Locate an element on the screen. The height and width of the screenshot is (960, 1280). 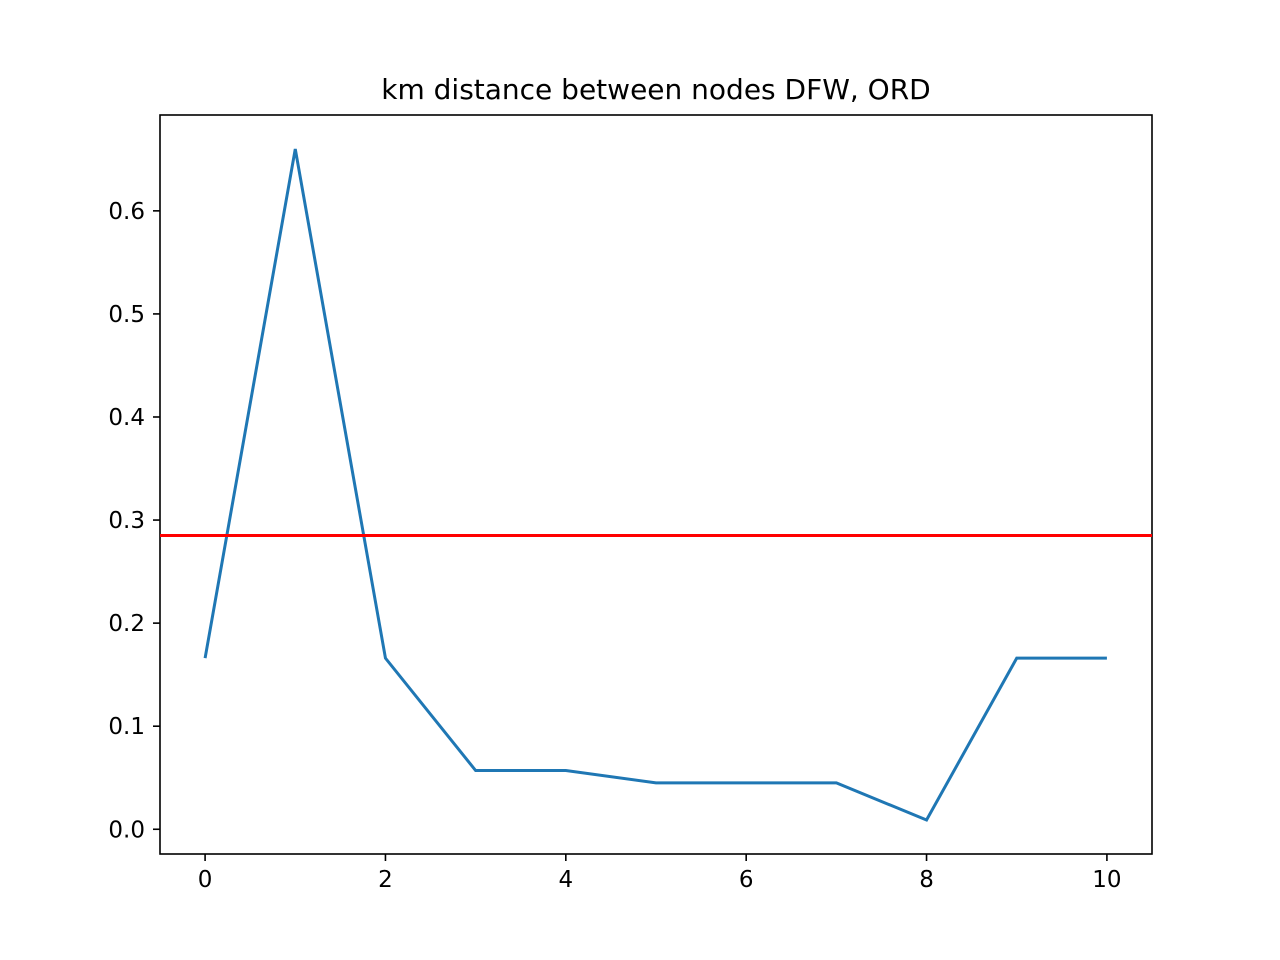
x-tick-label: 2 is located at coordinates (385, 880).